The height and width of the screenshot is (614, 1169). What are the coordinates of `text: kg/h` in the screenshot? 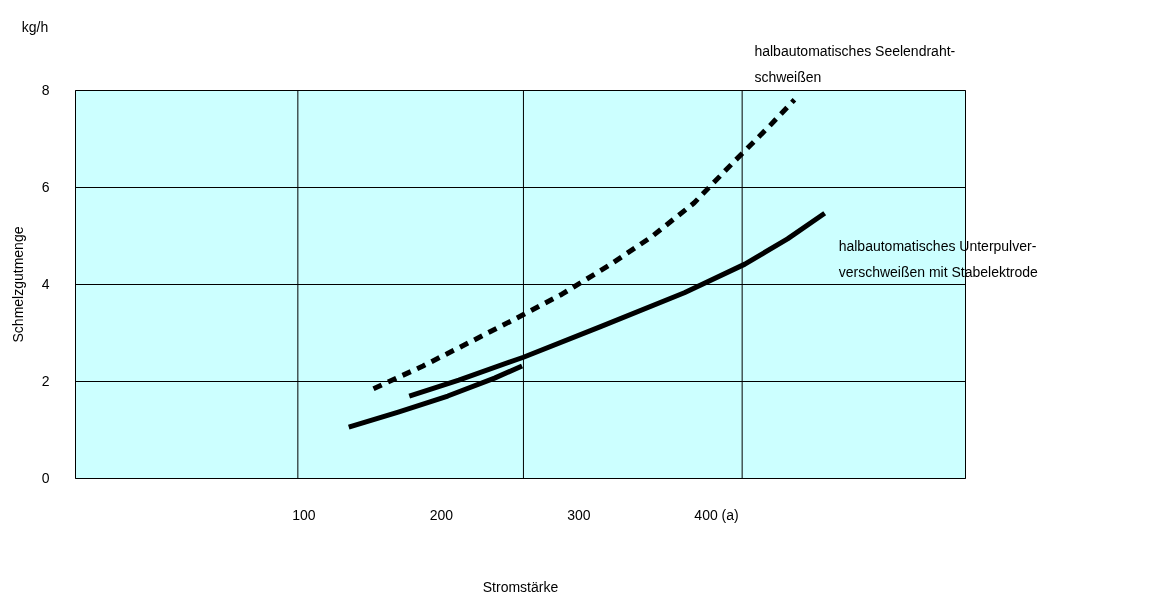 It's located at (35, 27).